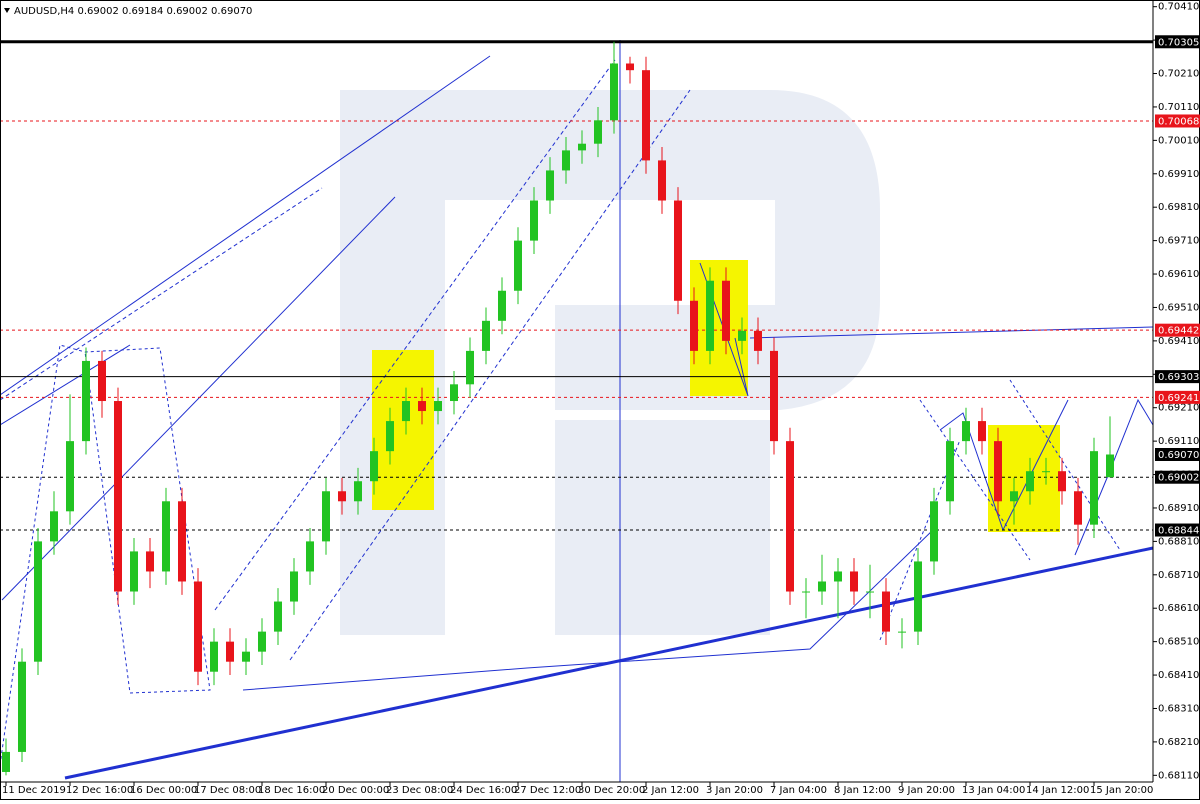  Describe the element at coordinates (1178, 541) in the screenshot. I see `y-tick-label: 0.68810` at that location.